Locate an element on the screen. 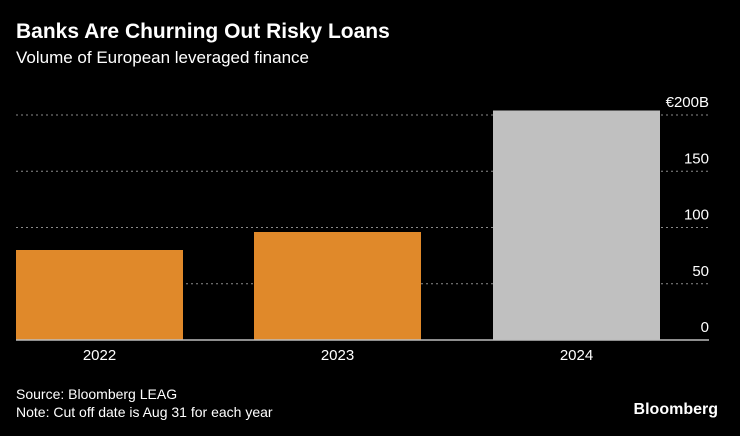 The height and width of the screenshot is (436, 740). y-tick-label: 0 is located at coordinates (705, 327).